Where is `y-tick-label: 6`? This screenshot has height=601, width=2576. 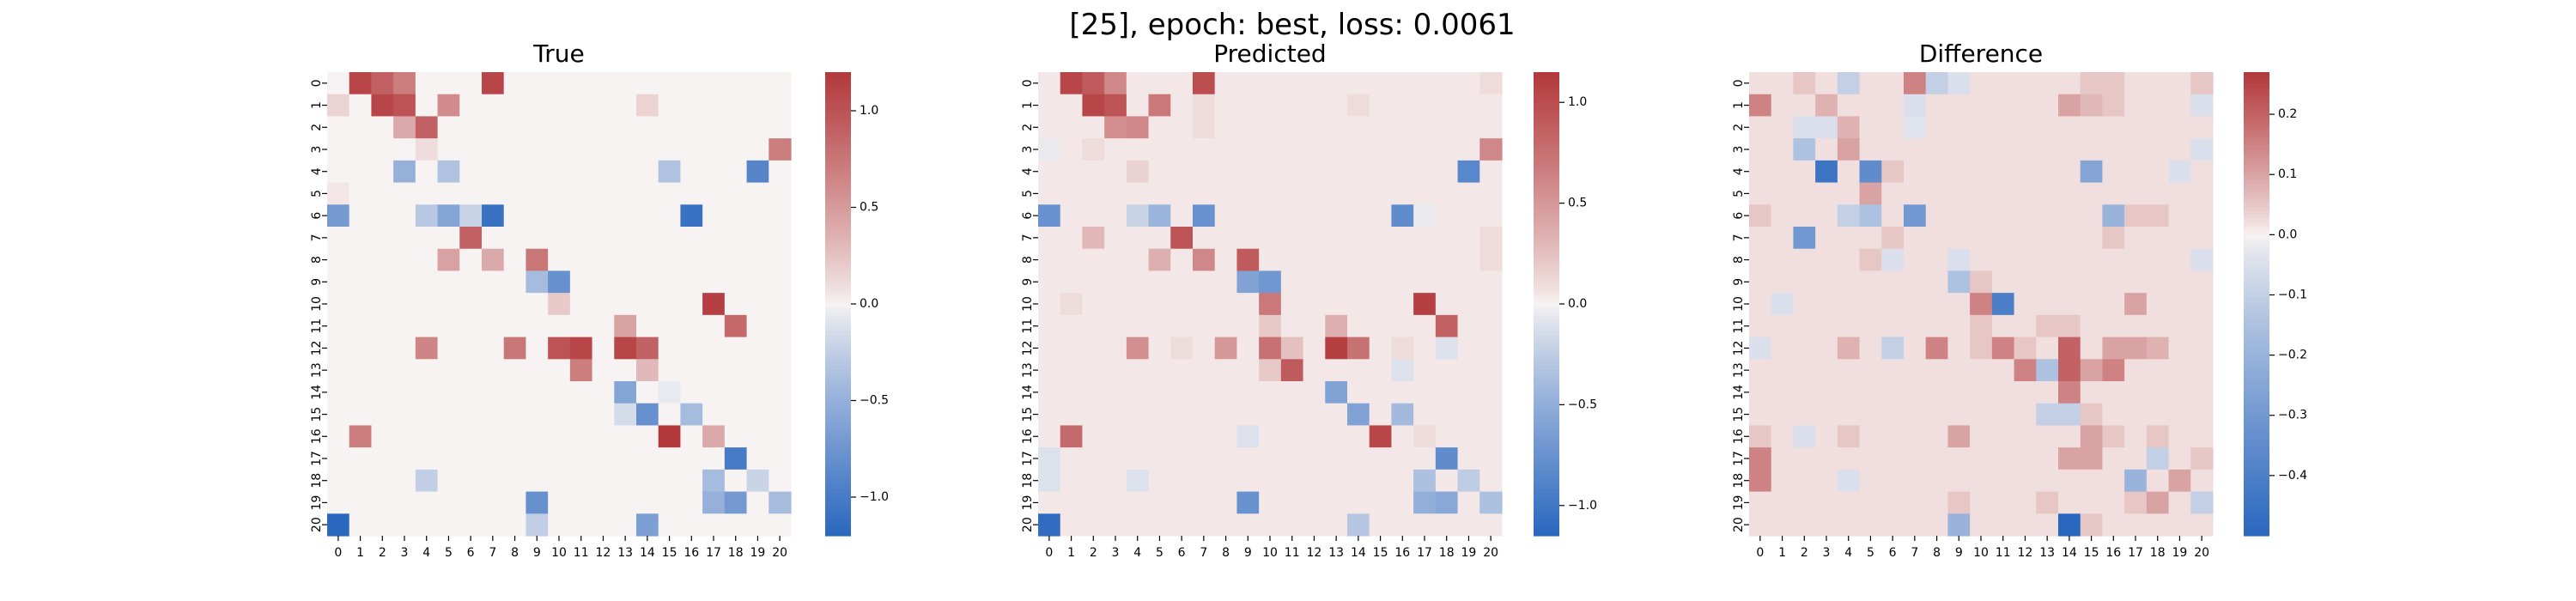 y-tick-label: 6 is located at coordinates (317, 216).